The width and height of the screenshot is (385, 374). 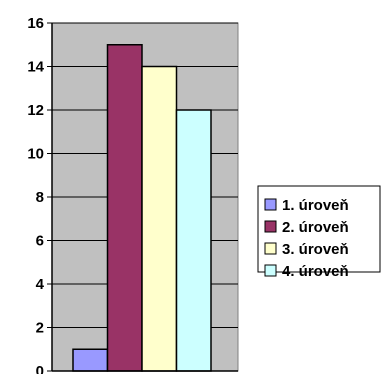 I want to click on legend-label-4: 4. úroveň, so click(x=315, y=271).